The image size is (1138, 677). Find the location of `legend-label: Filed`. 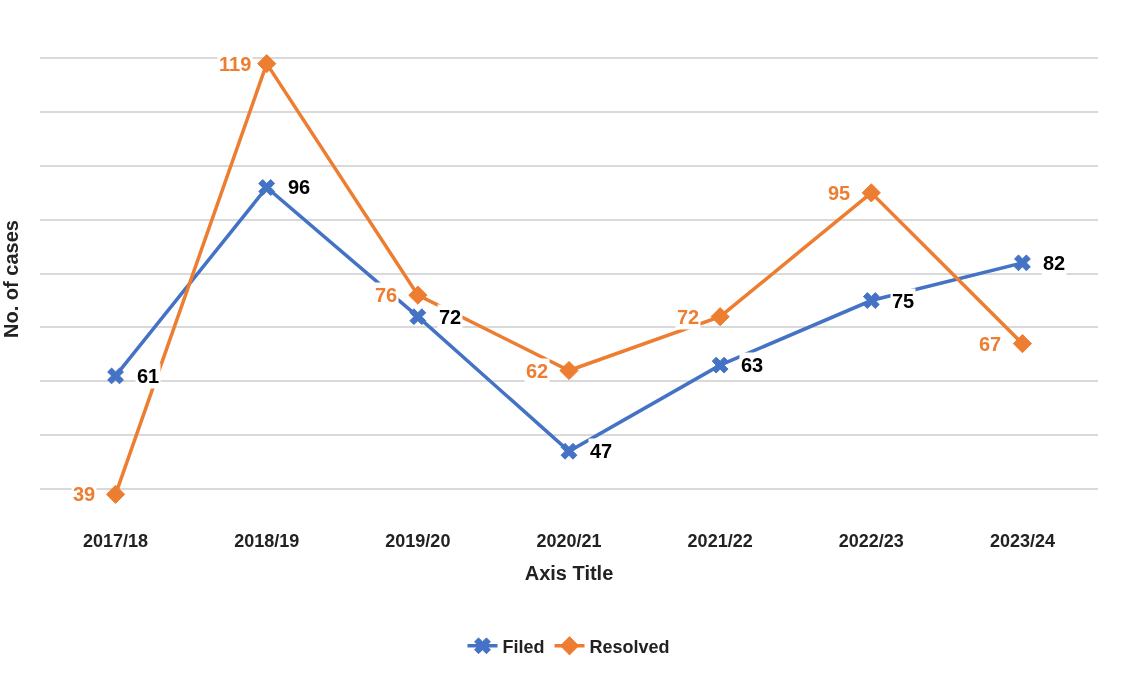

legend-label: Filed is located at coordinates (523, 646).